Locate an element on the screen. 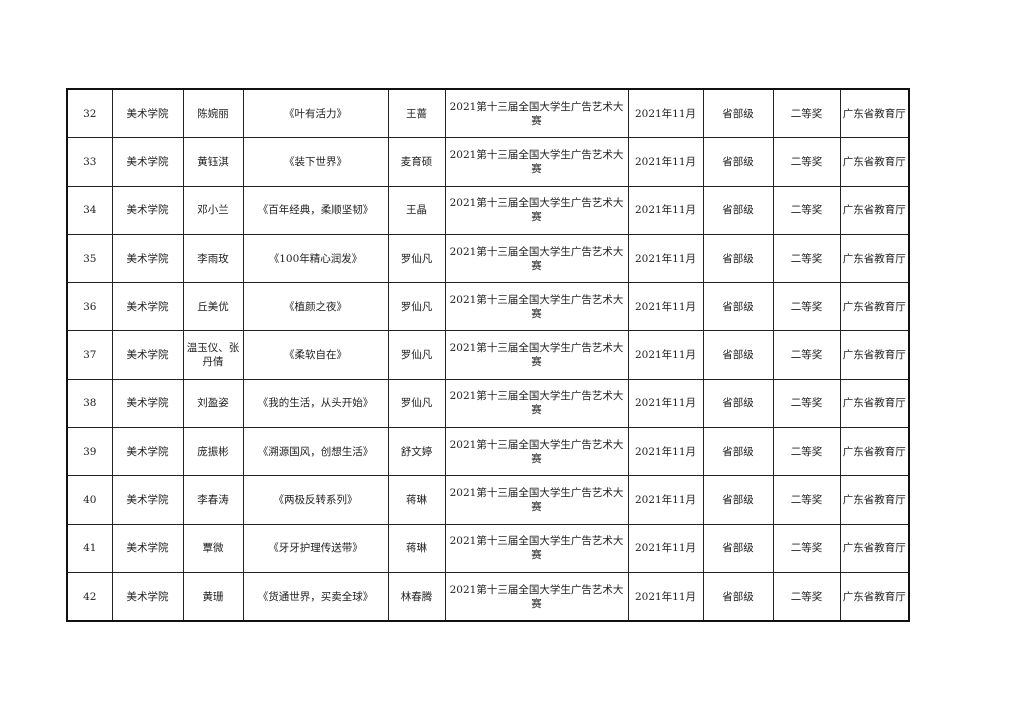  cell-work: 《我的生活，从头开始》 is located at coordinates (315, 403).